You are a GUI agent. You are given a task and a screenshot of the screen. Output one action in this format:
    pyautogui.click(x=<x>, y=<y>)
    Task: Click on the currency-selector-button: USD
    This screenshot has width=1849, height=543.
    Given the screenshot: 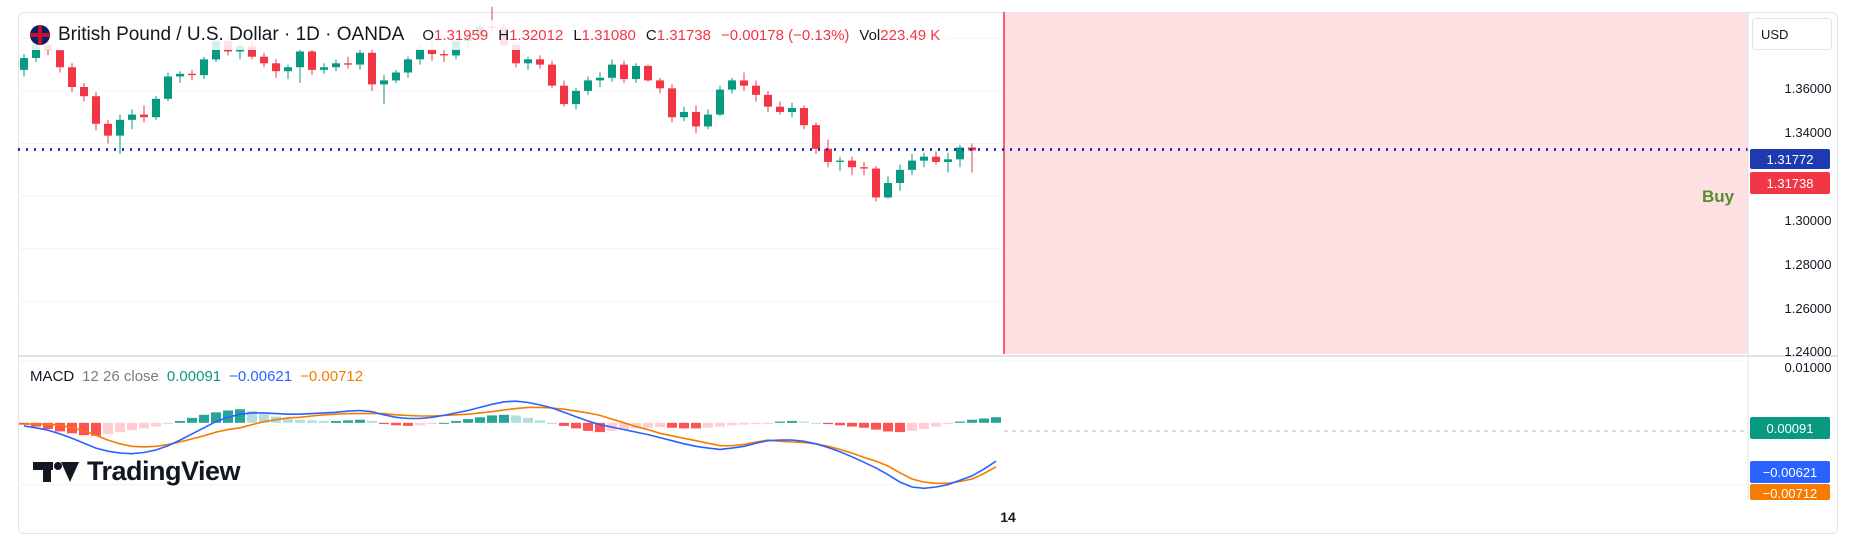 What is the action you would take?
    pyautogui.click(x=1792, y=34)
    